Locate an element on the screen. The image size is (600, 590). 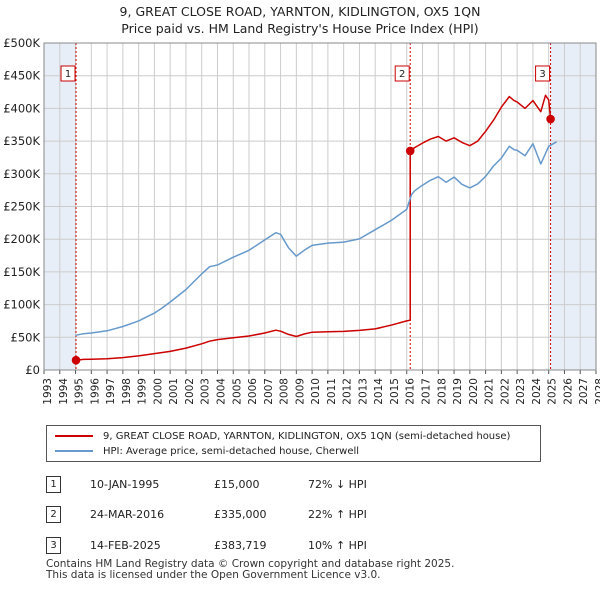
legend-line-hpi is located at coordinates (74, 451).